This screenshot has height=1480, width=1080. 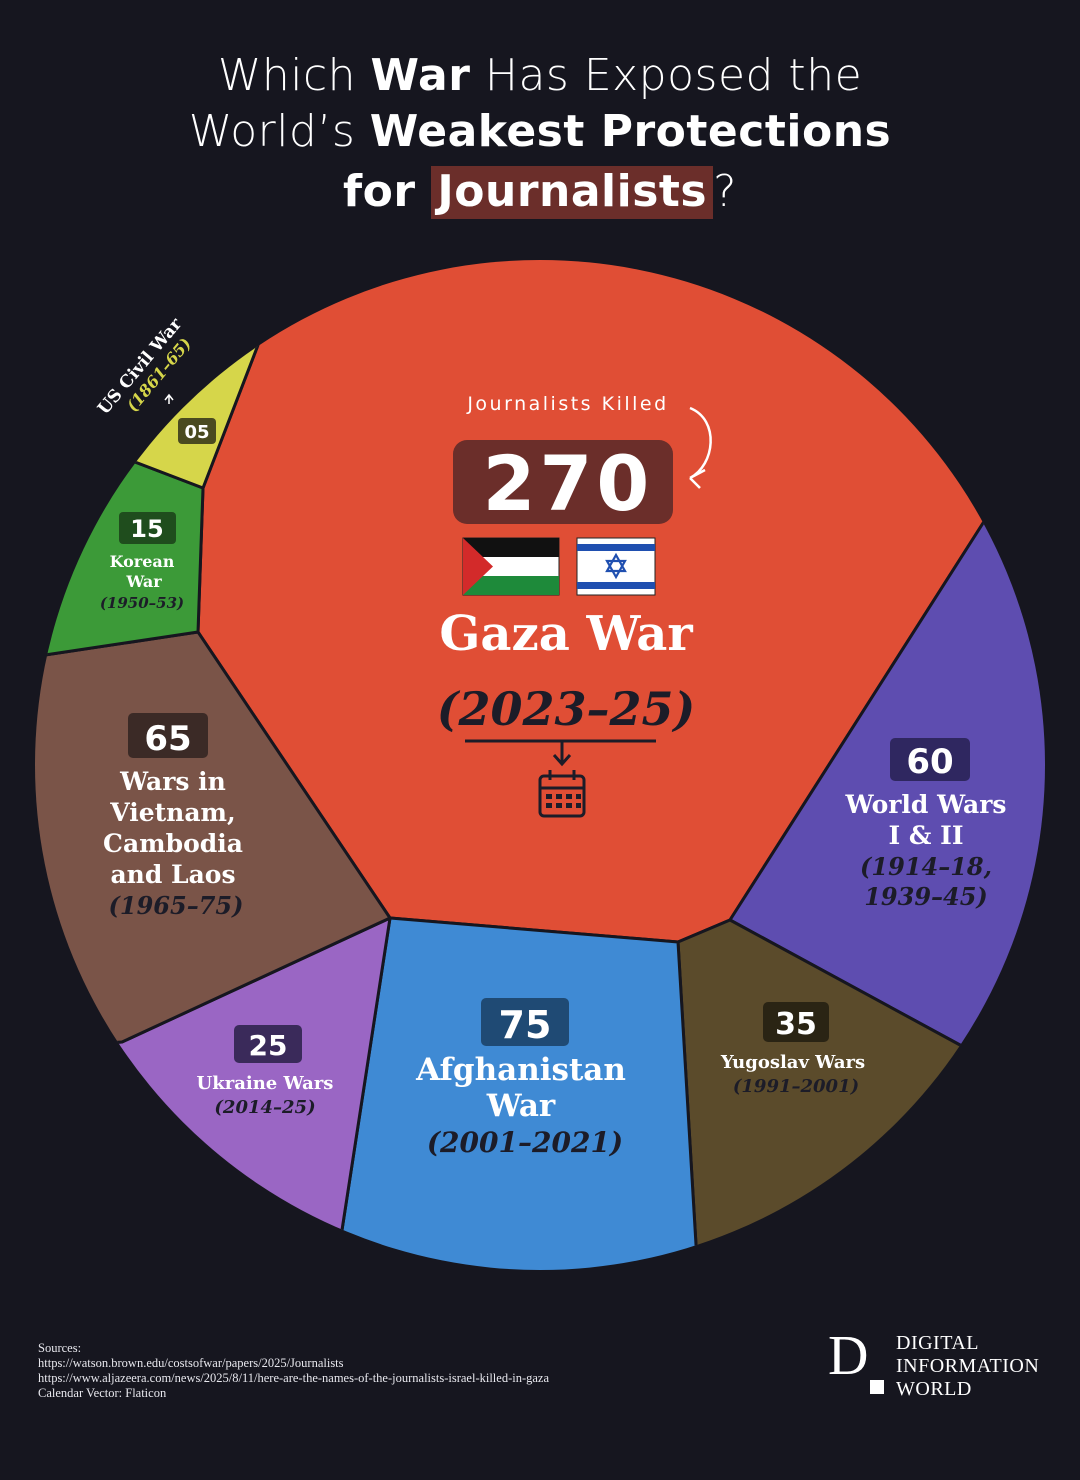 I want to click on ww-value: 60, so click(x=929, y=762).